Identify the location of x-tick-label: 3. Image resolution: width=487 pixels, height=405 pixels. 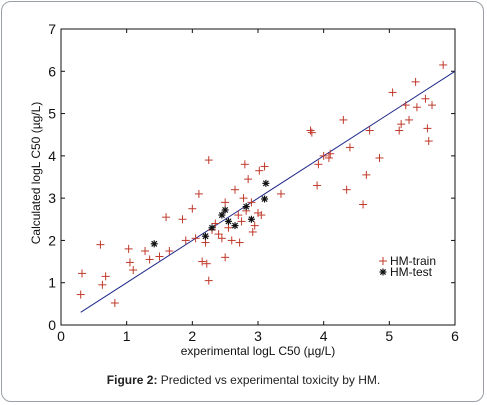
(258, 336).